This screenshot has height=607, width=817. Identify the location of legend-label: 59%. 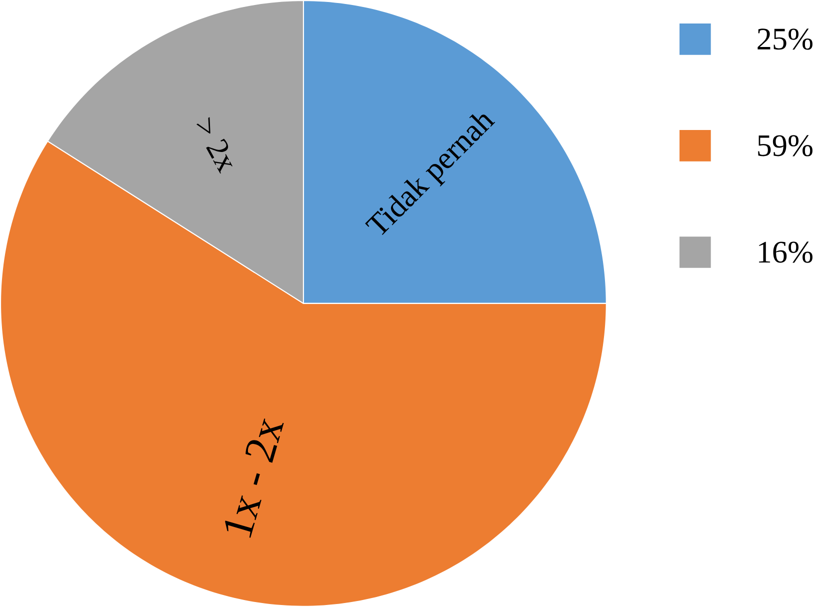
(785, 145).